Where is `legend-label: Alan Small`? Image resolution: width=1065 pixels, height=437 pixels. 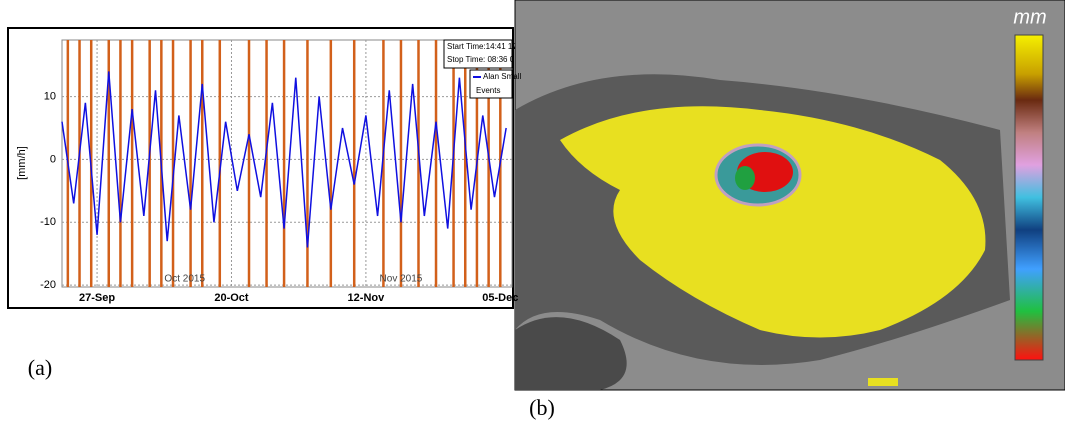
legend-label: Alan Small is located at coordinates (502, 76).